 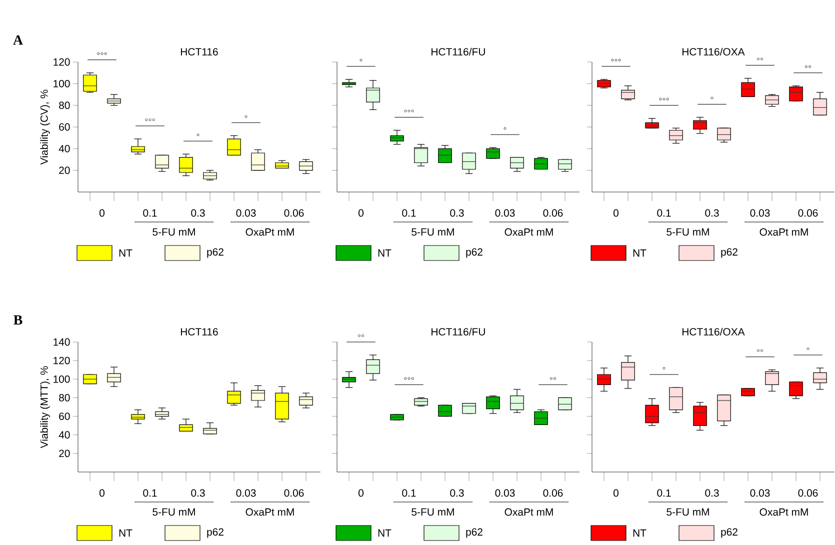 I want to click on y-tick-label: 140, so click(x=62, y=342).